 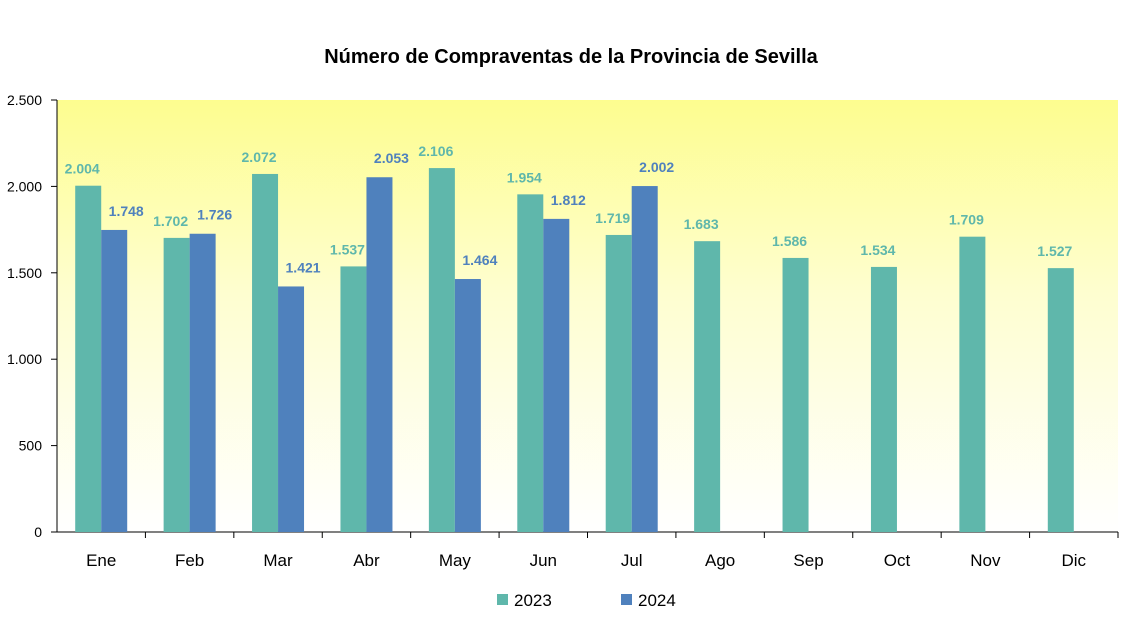 What do you see at coordinates (479, 260) in the screenshot?
I see `data-label-2024: 1.464` at bounding box center [479, 260].